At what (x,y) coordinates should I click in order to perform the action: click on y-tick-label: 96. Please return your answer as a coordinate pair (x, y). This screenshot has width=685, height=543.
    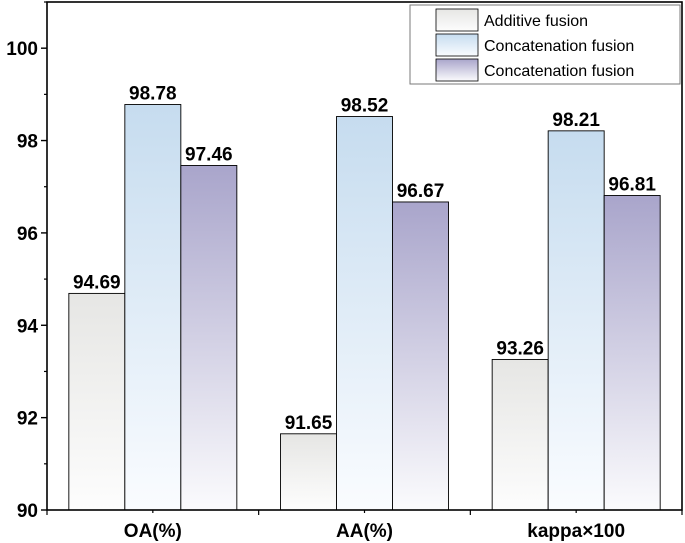
    Looking at the image, I should click on (27, 234).